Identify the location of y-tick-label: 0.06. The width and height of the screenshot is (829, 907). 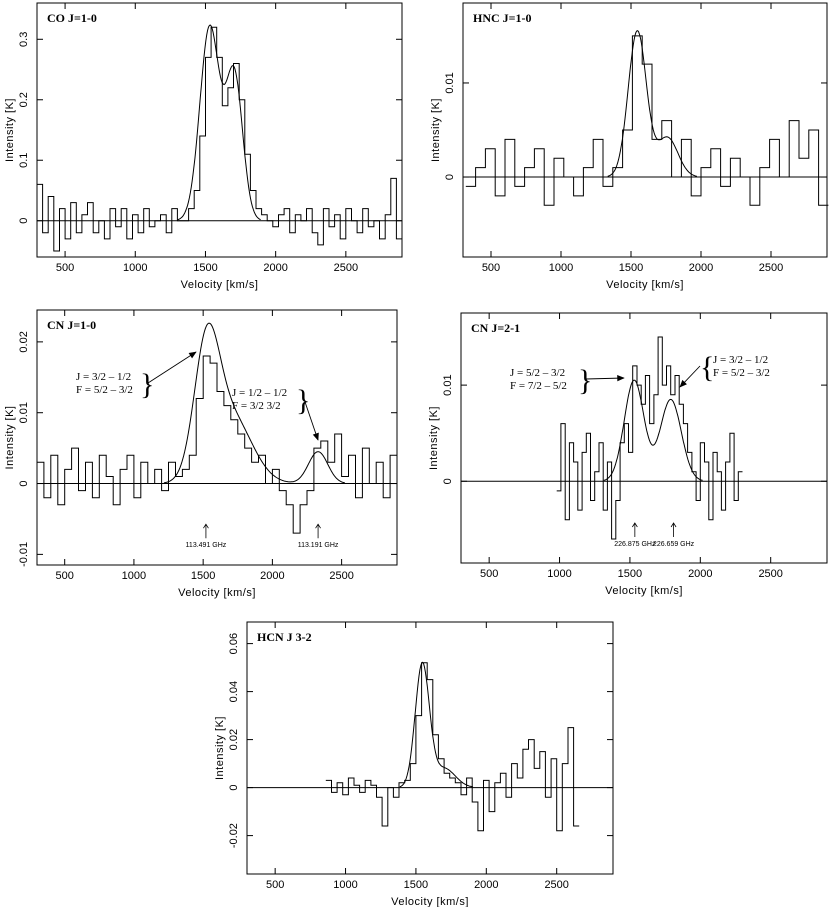
(234, 643).